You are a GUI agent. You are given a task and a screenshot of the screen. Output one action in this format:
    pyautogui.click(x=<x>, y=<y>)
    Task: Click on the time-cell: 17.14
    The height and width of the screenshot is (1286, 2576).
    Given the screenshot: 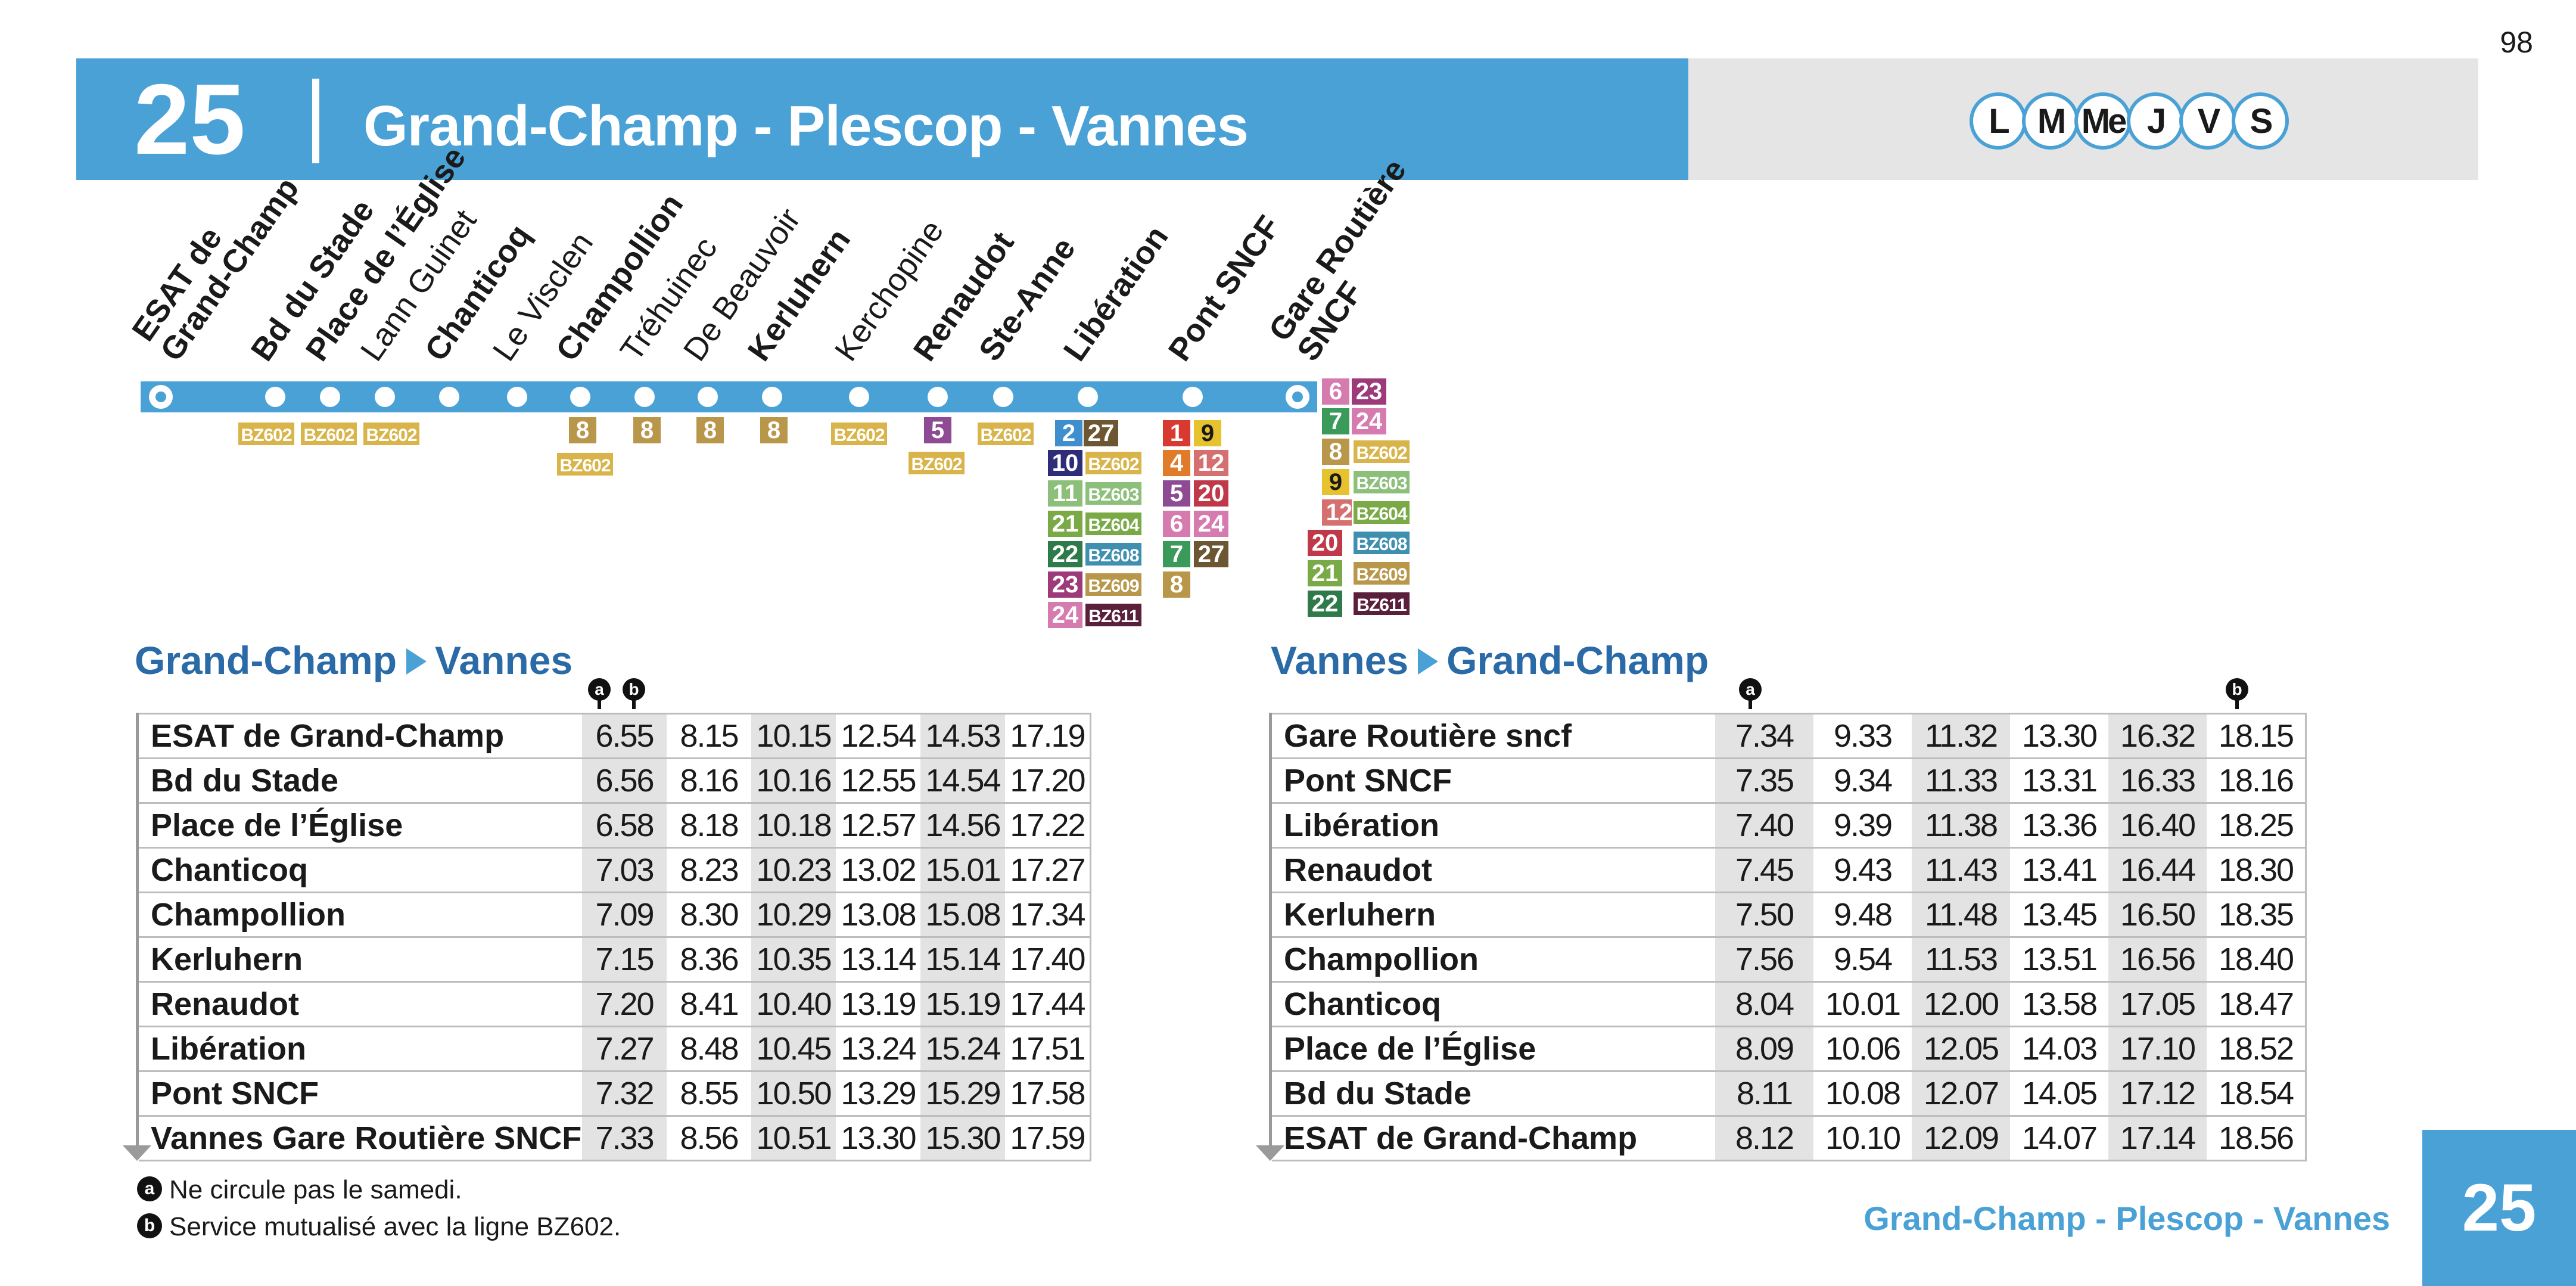 What is the action you would take?
    pyautogui.click(x=2157, y=1138)
    